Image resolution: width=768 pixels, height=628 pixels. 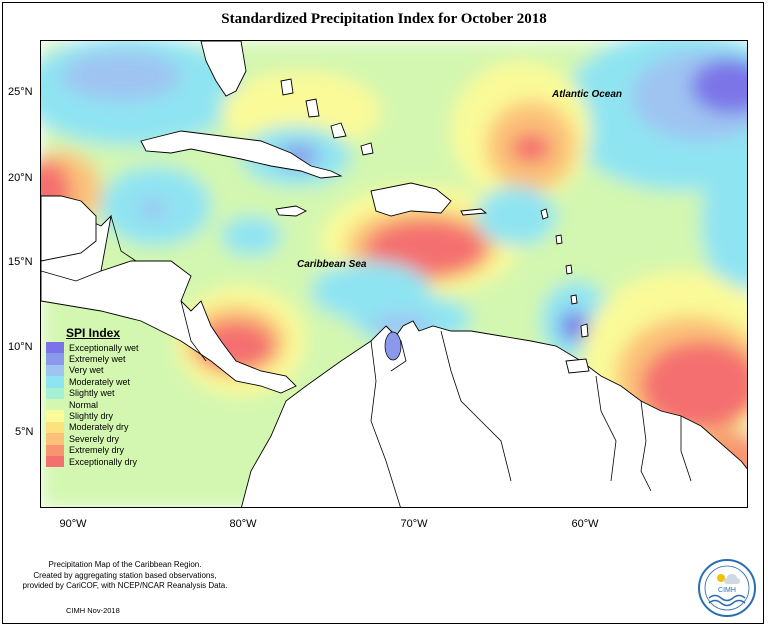 I want to click on legend-label: Exceptionally dry, so click(x=103, y=461).